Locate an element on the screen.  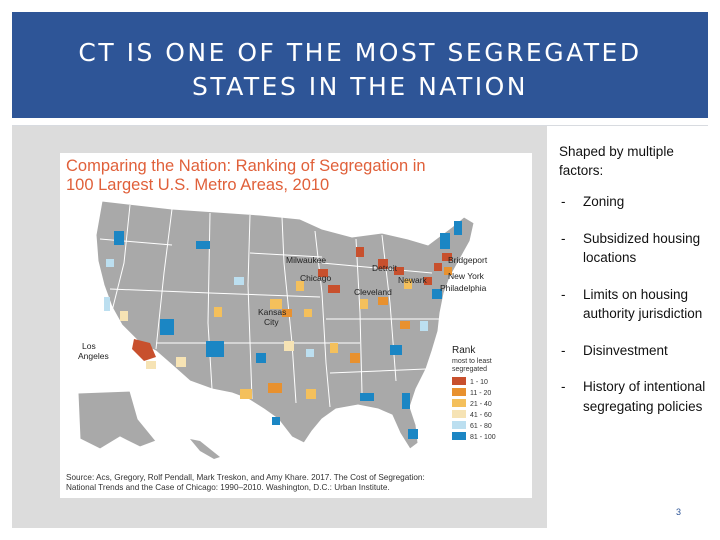
label-los-angeles-2: Angeles is located at coordinates (93, 356).